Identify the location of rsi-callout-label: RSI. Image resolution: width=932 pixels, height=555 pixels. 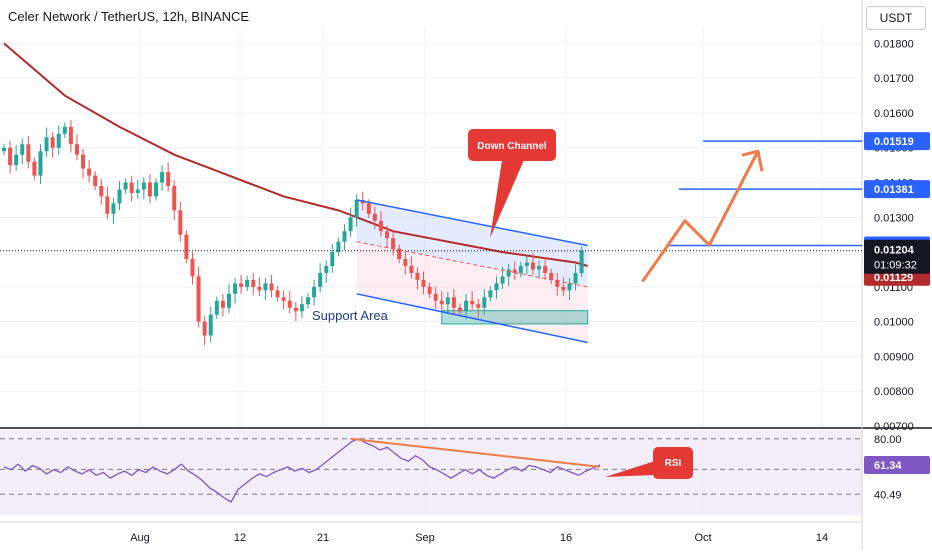
(673, 463).